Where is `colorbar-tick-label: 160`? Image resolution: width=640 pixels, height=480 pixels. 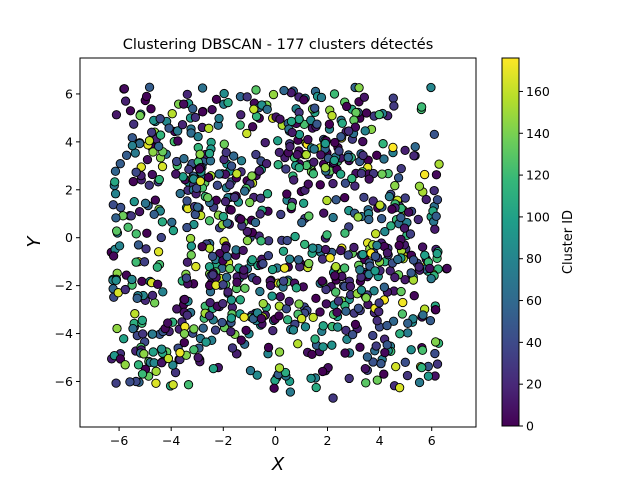 colorbar-tick-label: 160 is located at coordinates (538, 91).